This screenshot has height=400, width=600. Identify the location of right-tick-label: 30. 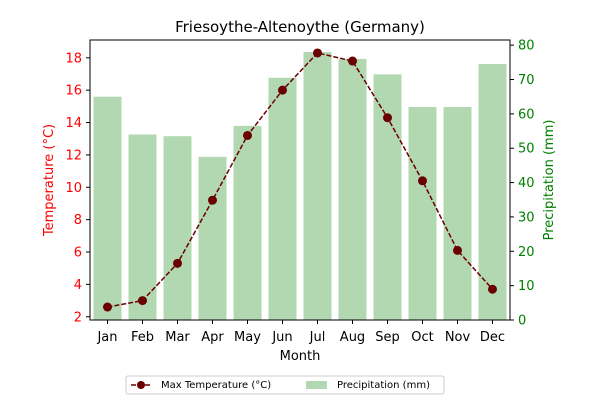
(526, 217).